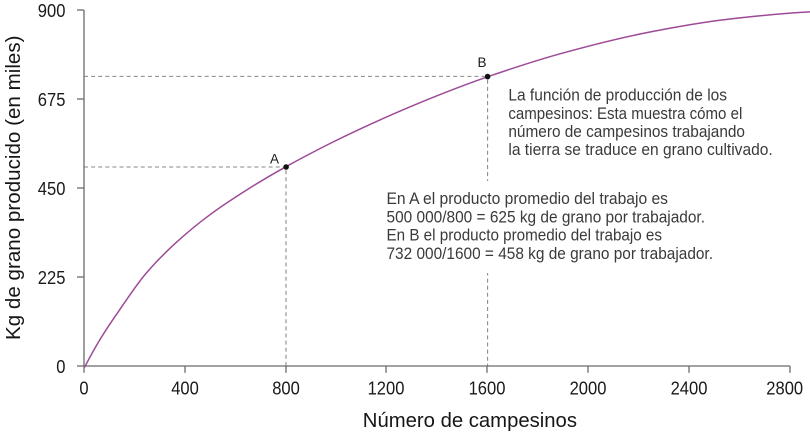 This screenshot has width=810, height=442. Describe the element at coordinates (482, 62) in the screenshot. I see `svg-text: B` at that location.